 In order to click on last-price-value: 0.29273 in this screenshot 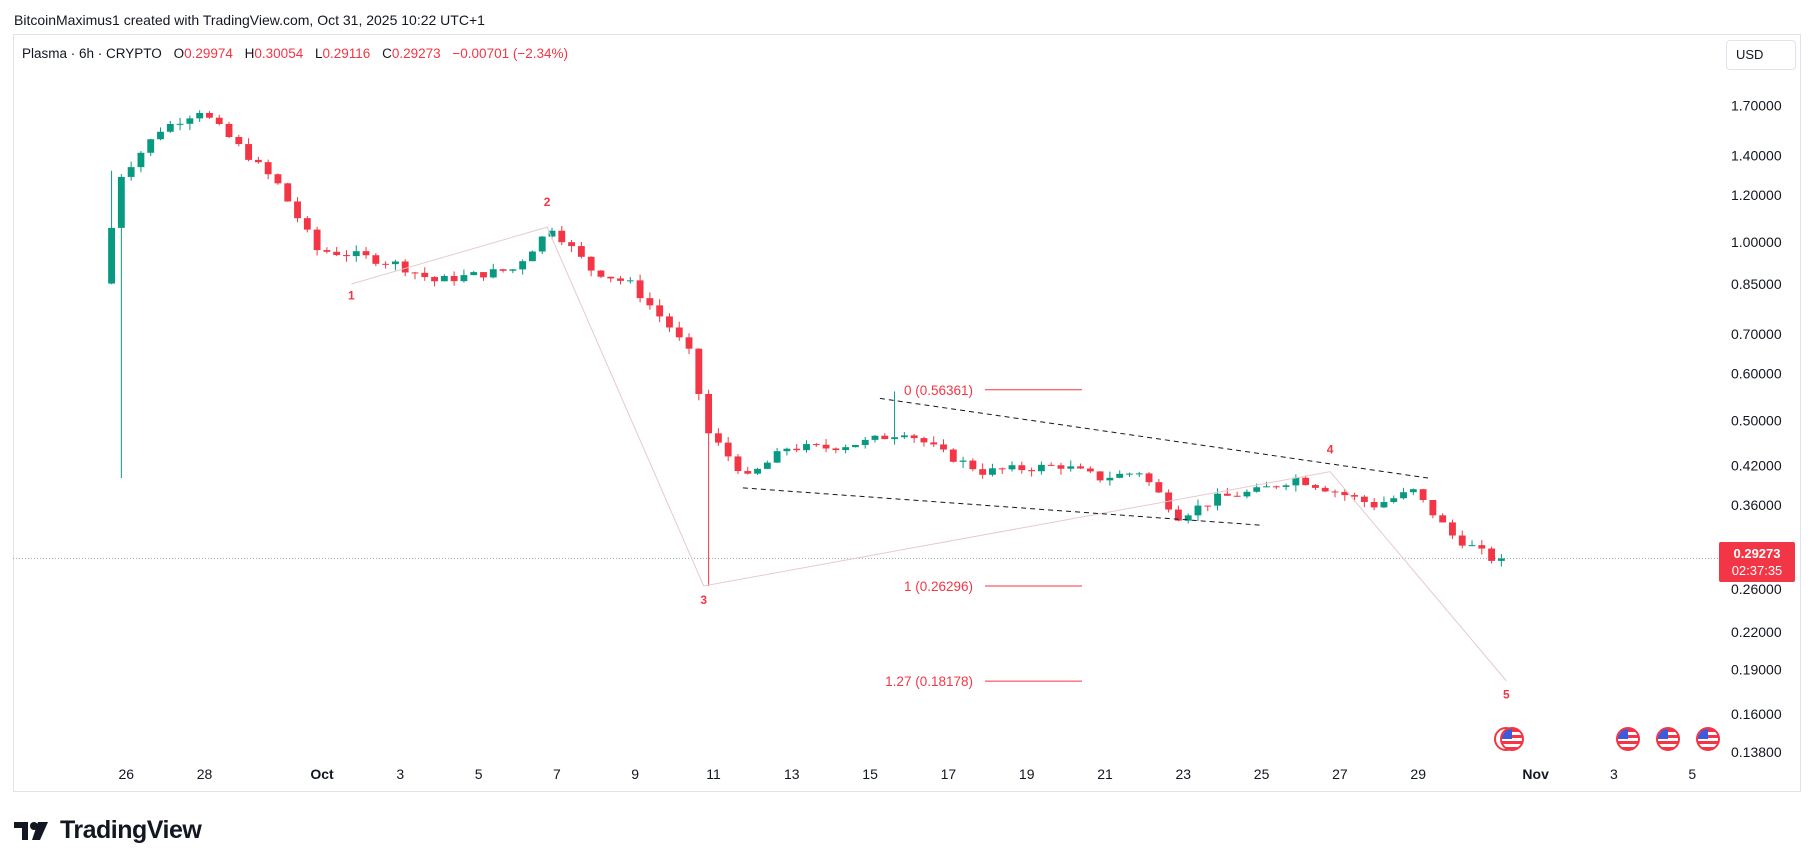, I will do `click(1757, 553)`.